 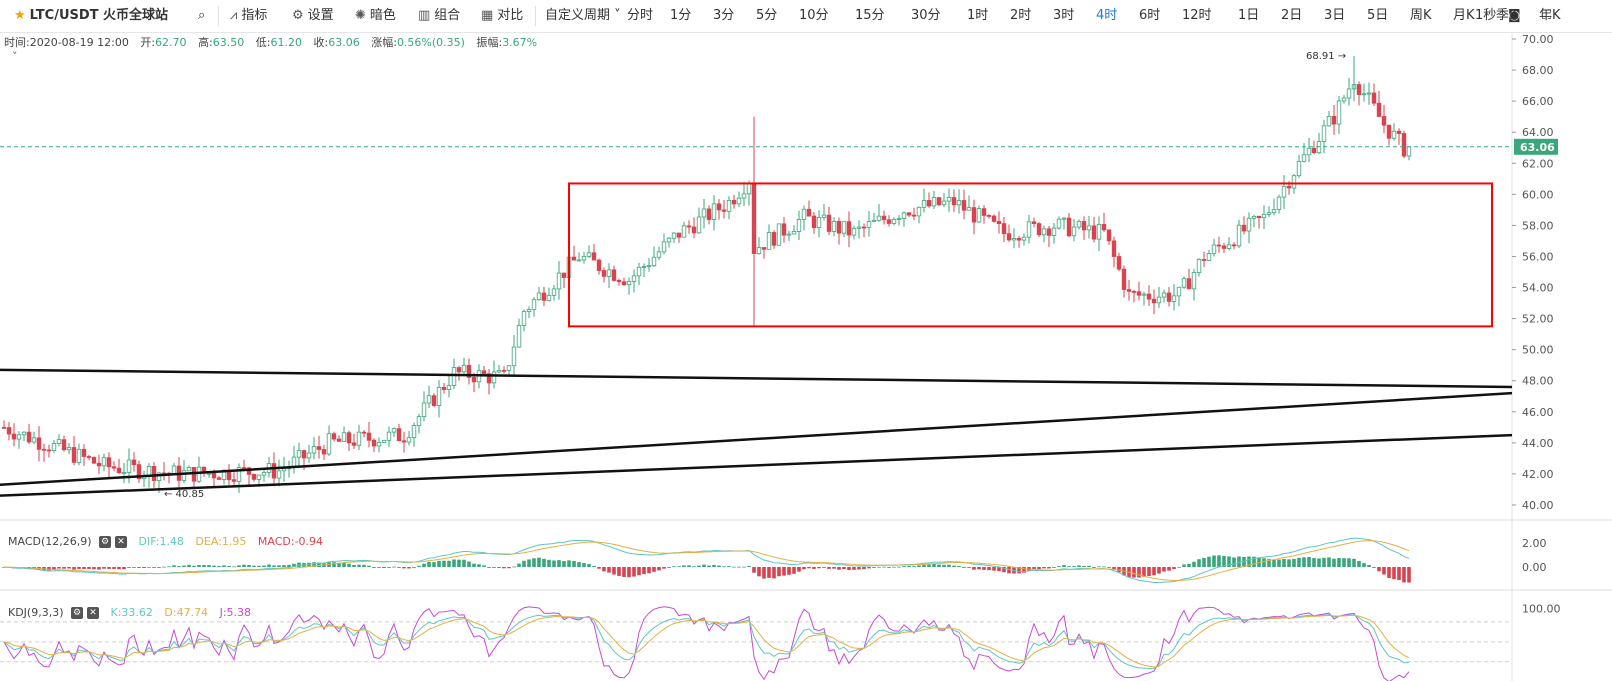 I want to click on period-20: 年K, so click(x=1550, y=15).